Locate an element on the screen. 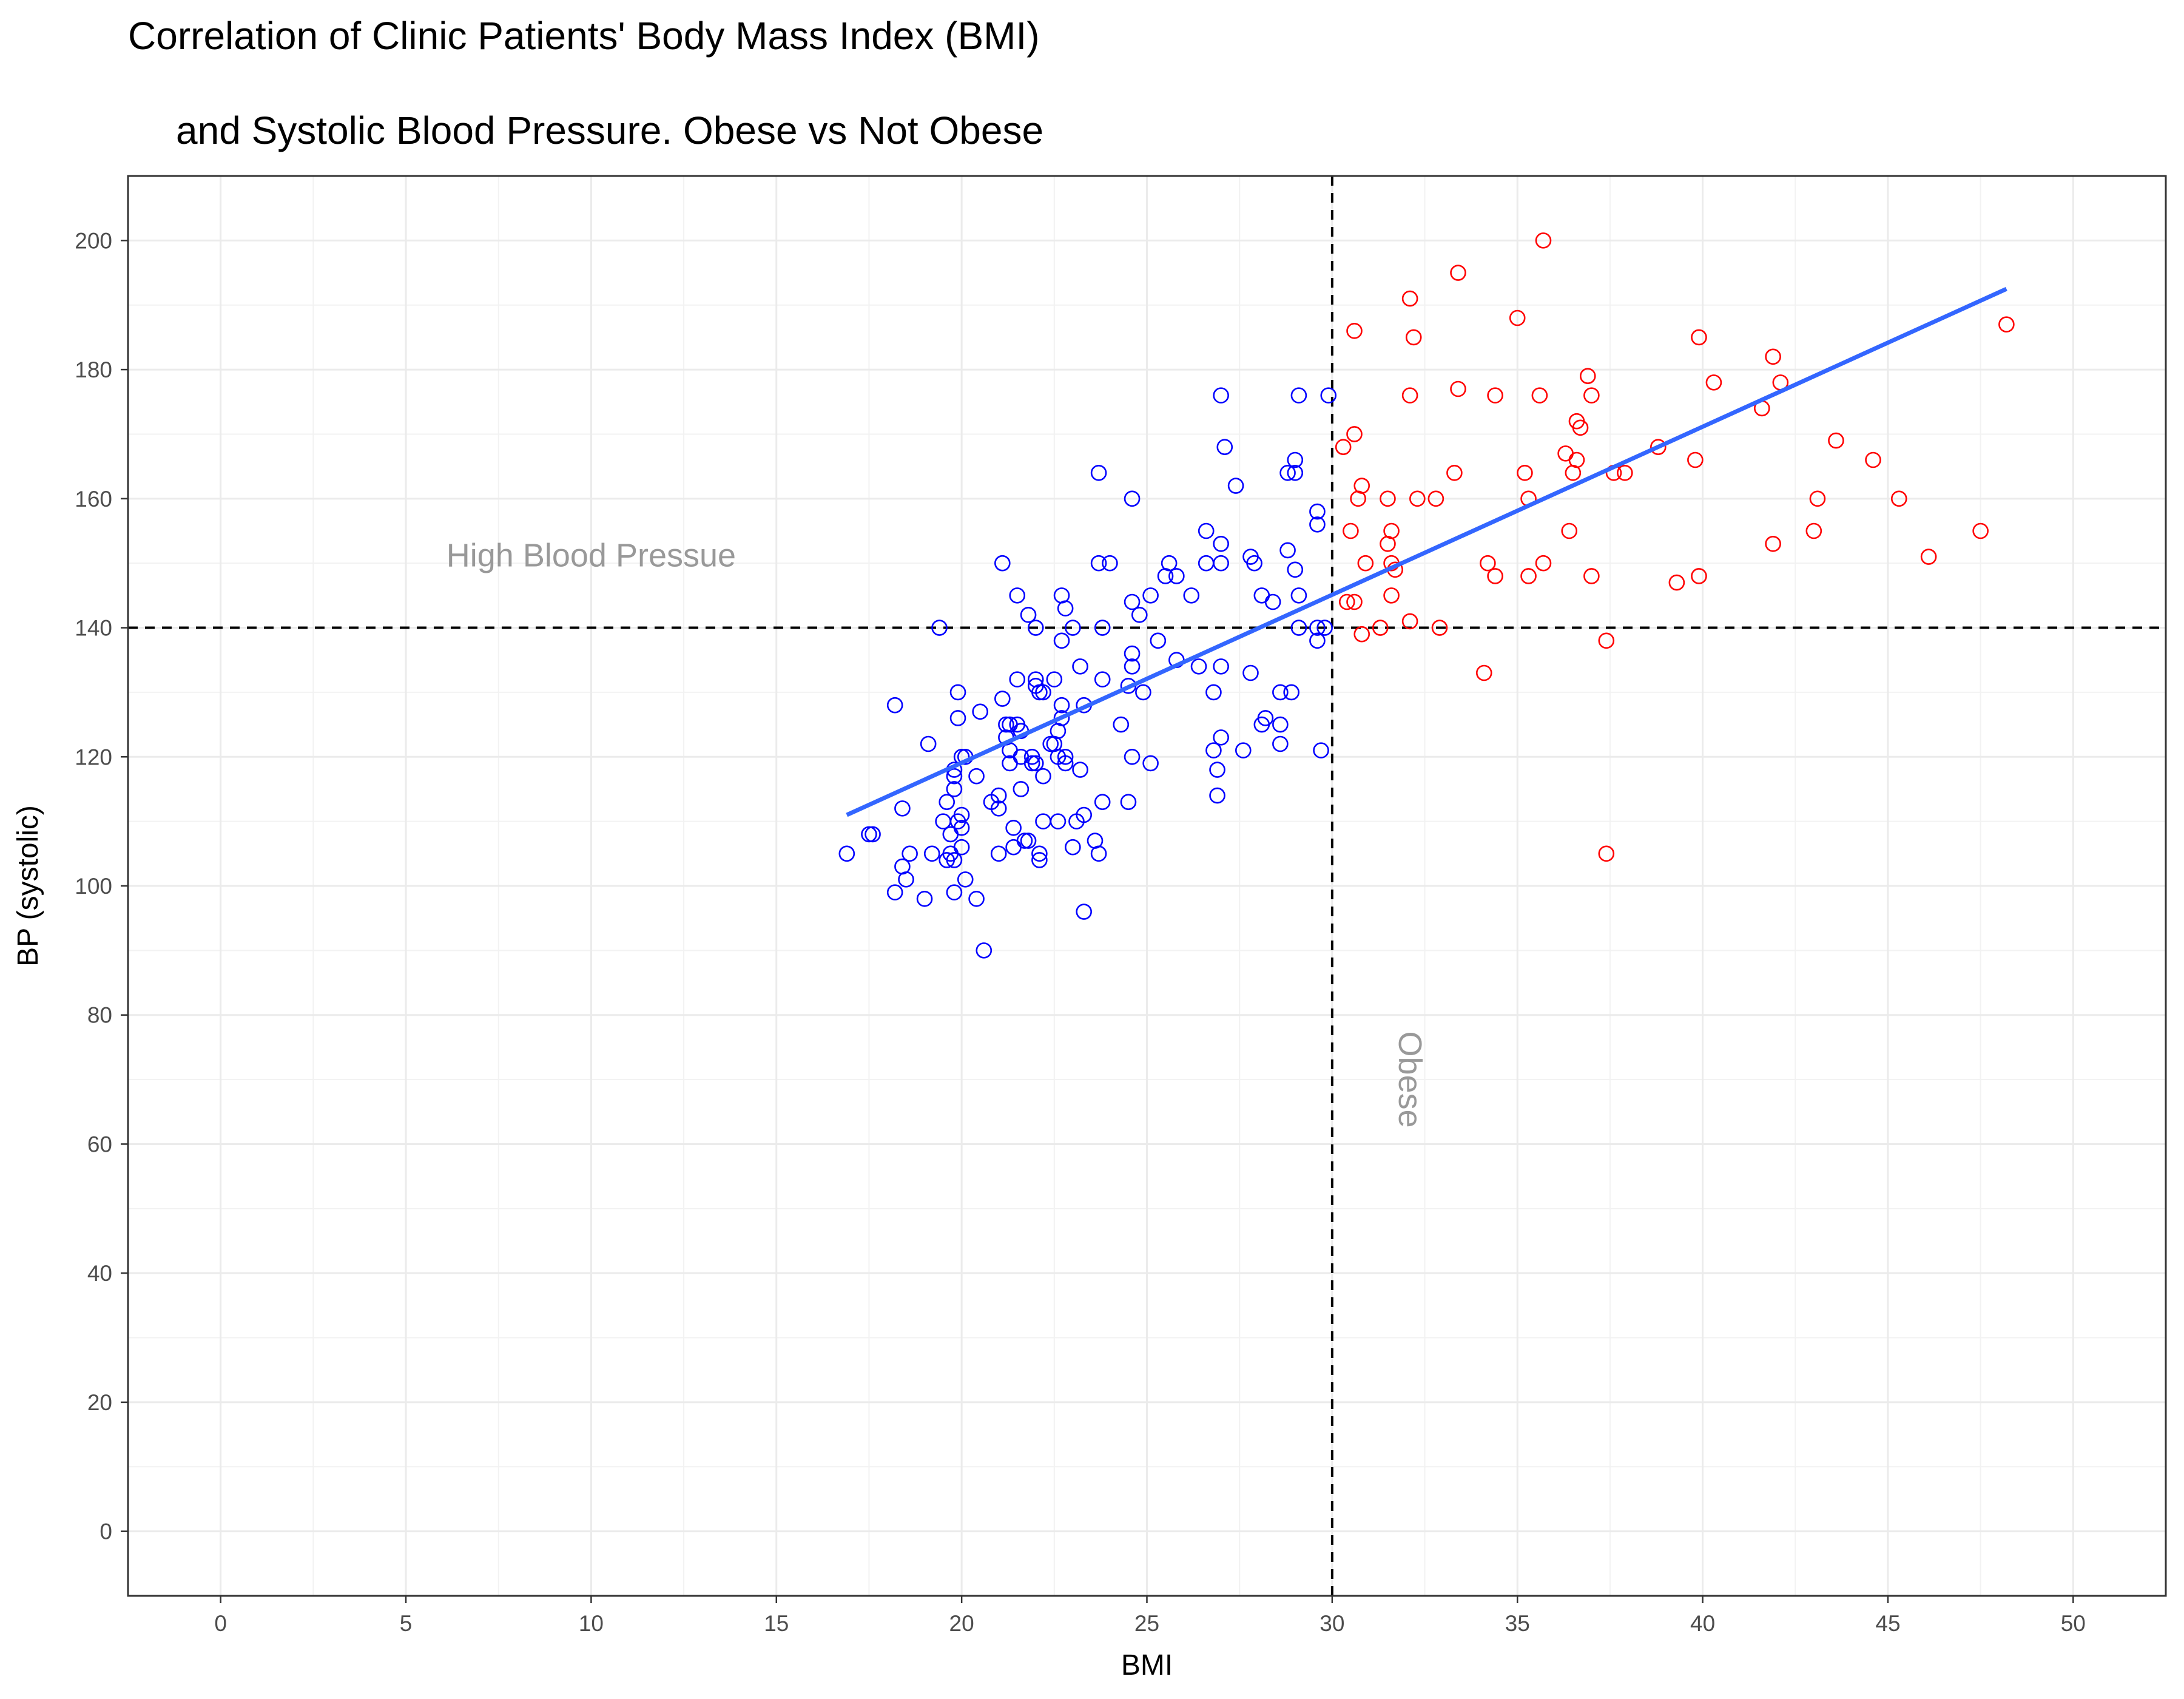  y-tick-label: 40 is located at coordinates (99, 1273).